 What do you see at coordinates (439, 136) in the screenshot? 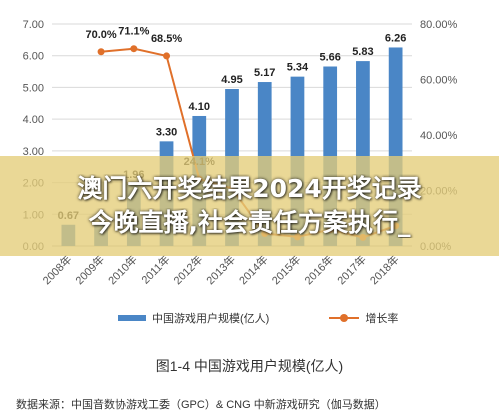
I see `y-right-tick-label: 40.00%` at bounding box center [439, 136].